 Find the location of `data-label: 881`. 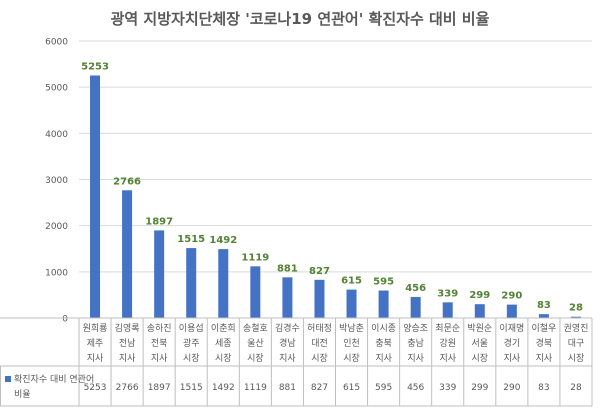

data-label: 881 is located at coordinates (287, 268).